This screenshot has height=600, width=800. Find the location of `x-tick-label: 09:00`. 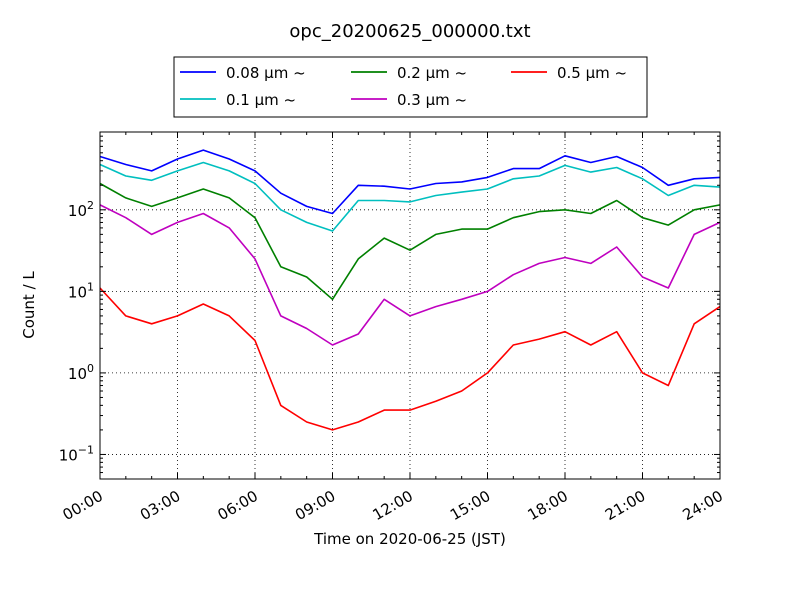

x-tick-label: 09:00 is located at coordinates (315, 505).